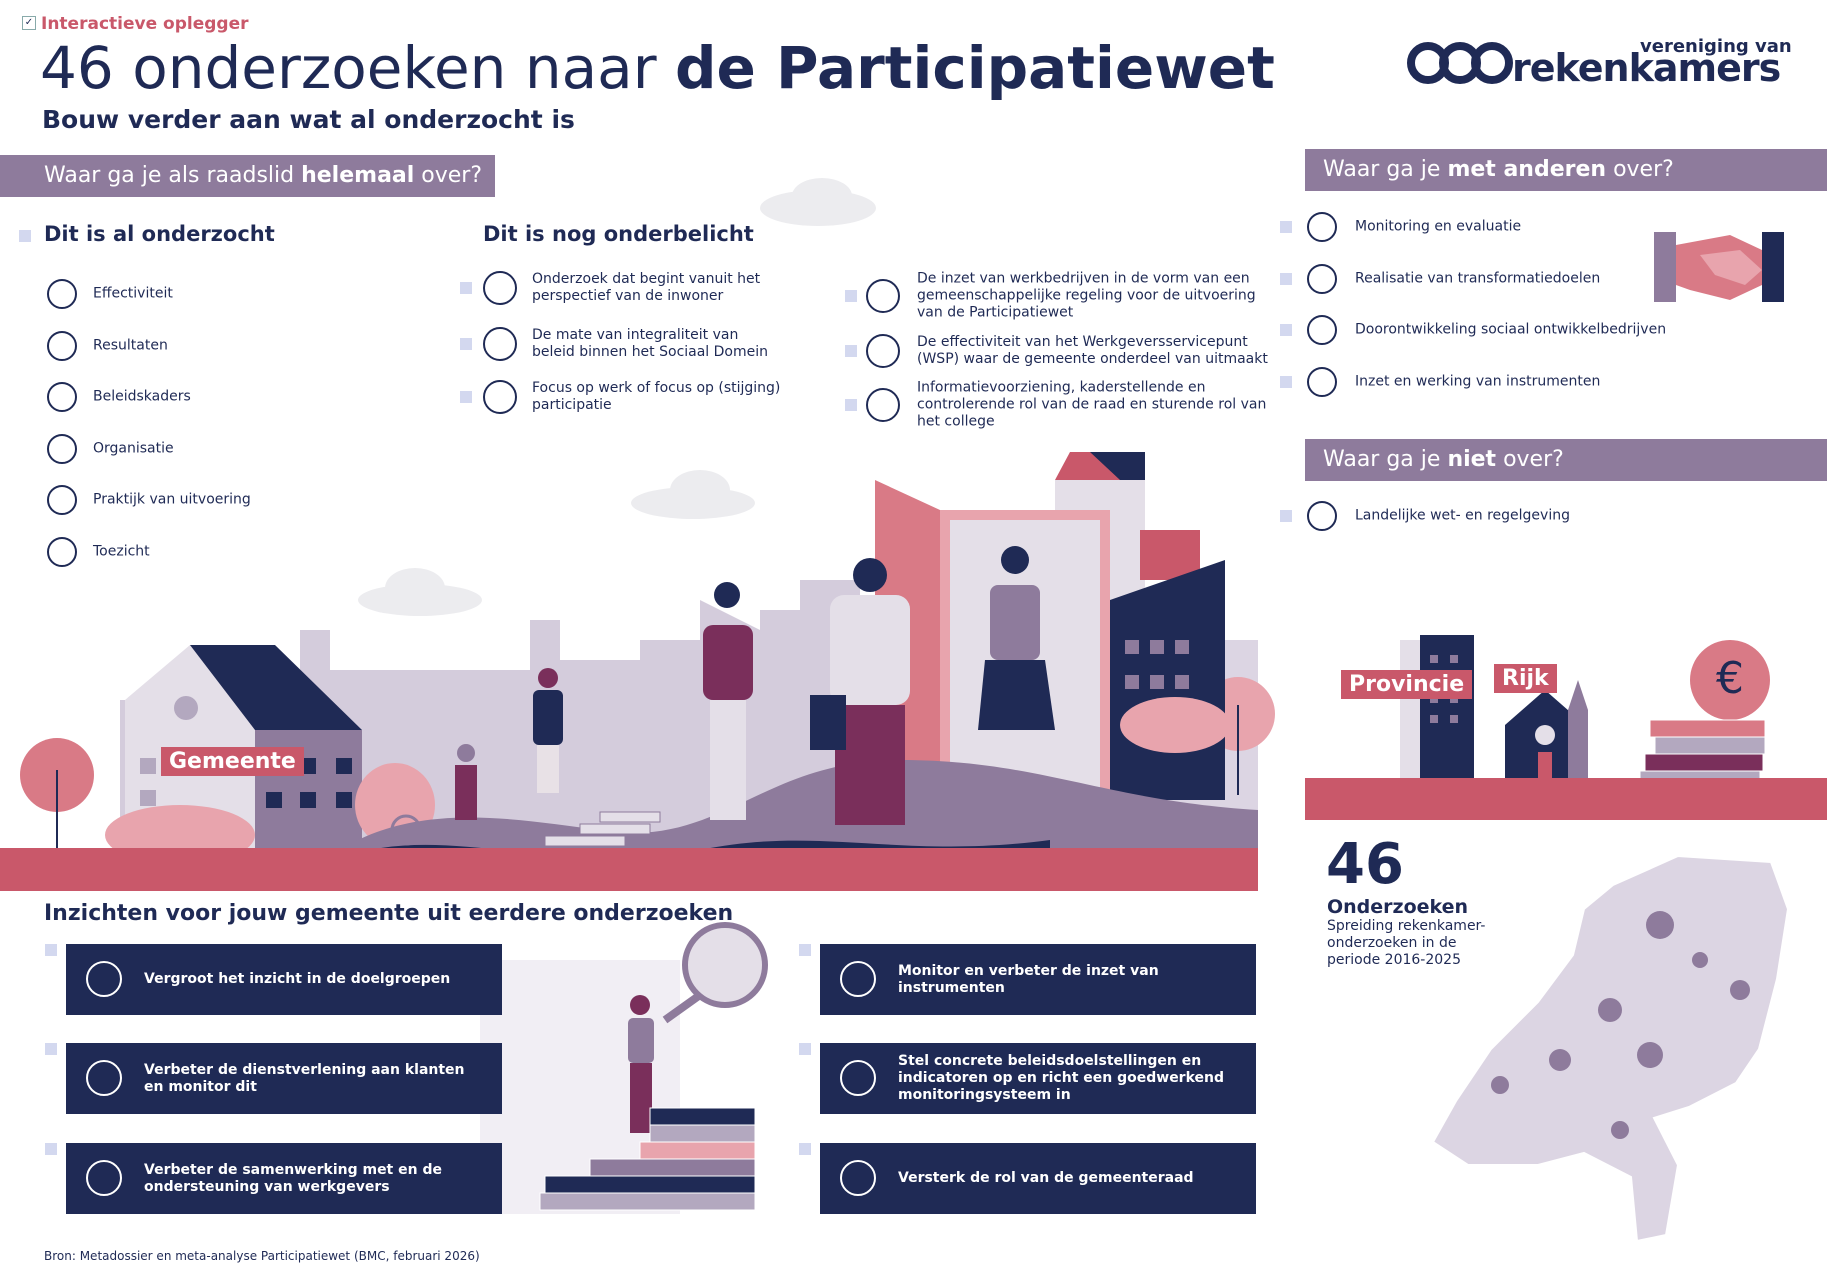  Describe the element at coordinates (173, 175) in the screenshot. I see `banner-text: Waar ga je als raadslid` at that location.